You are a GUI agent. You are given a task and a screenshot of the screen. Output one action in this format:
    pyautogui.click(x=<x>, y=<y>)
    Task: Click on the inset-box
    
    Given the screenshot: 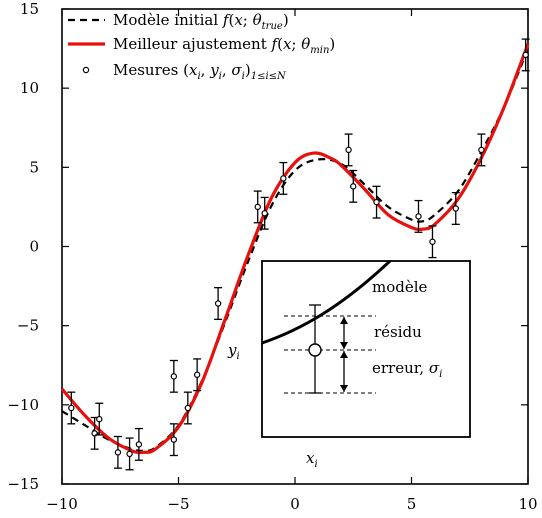 What is the action you would take?
    pyautogui.click(x=366, y=349)
    